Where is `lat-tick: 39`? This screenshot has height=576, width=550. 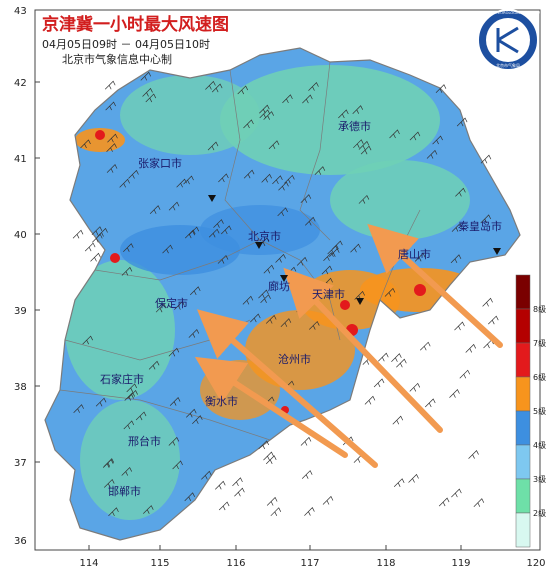
lat-tick: 39 is located at coordinates (20, 311).